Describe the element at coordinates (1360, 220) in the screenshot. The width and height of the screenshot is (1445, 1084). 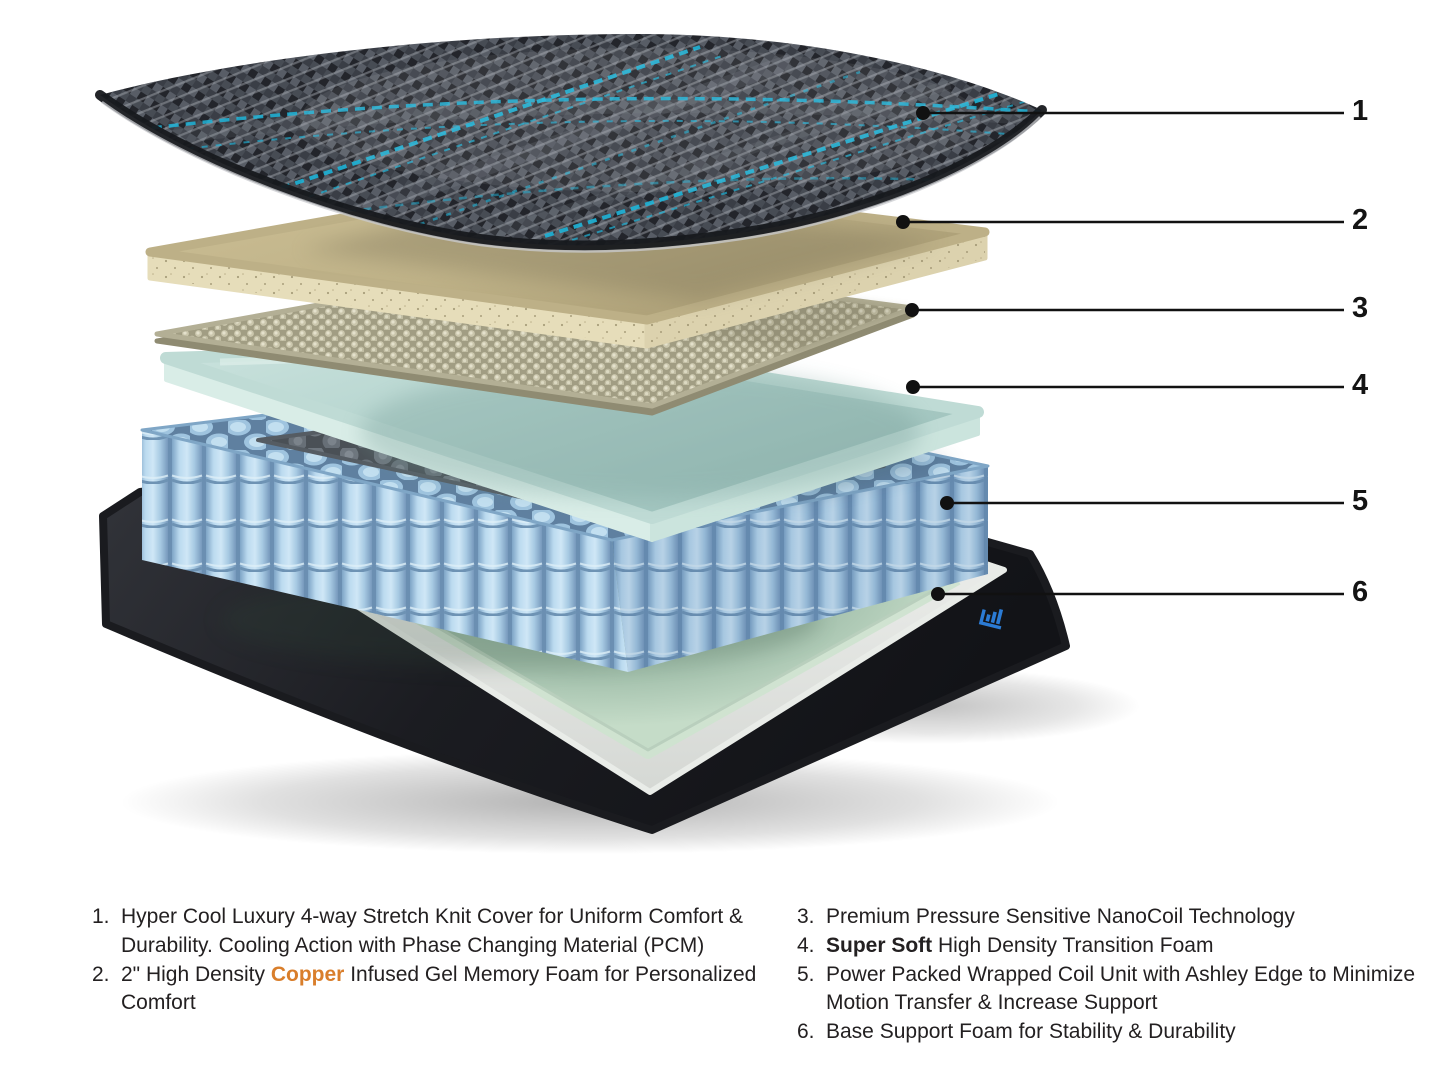
I see `callout-number-2: 2` at that location.